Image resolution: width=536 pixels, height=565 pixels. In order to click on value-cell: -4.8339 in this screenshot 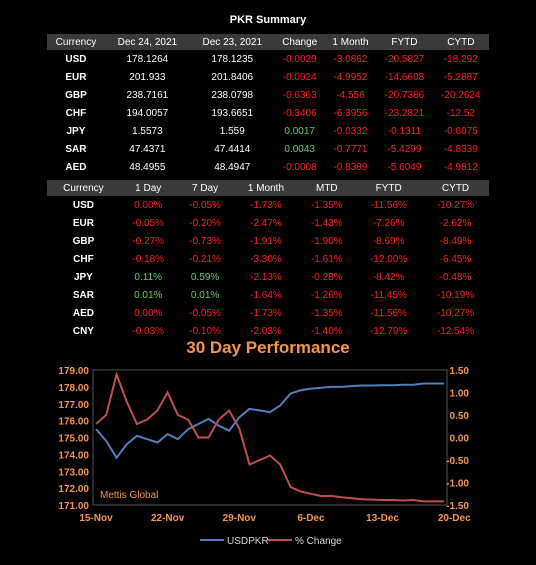, I will do `click(460, 149)`.